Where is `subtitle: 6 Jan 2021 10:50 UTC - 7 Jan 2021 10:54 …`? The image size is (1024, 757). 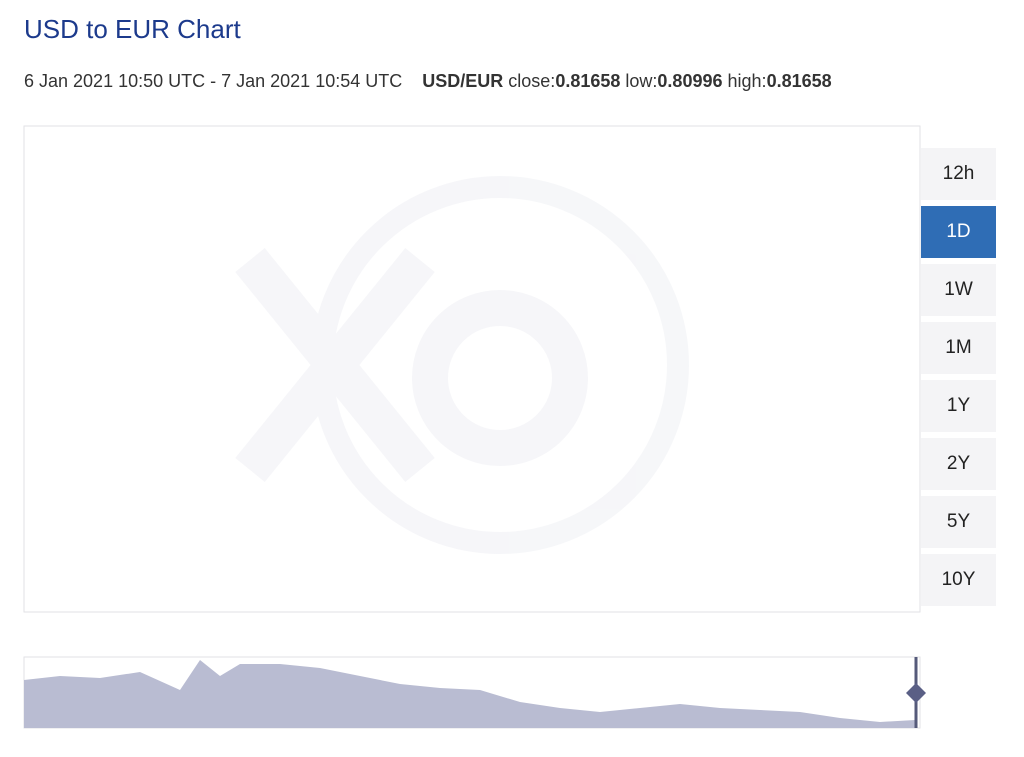
subtitle: 6 Jan 2021 10:50 UTC - 7 Jan 2021 10:54 … is located at coordinates (428, 81).